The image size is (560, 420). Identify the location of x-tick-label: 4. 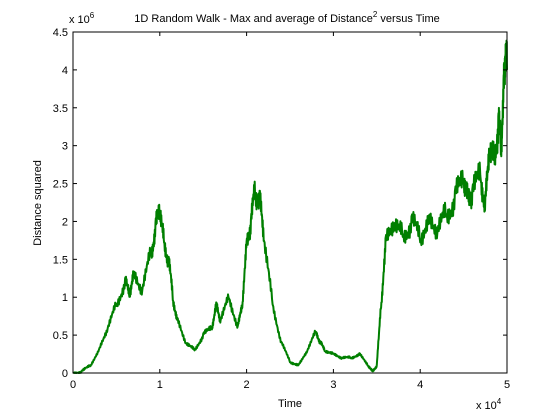
(420, 385).